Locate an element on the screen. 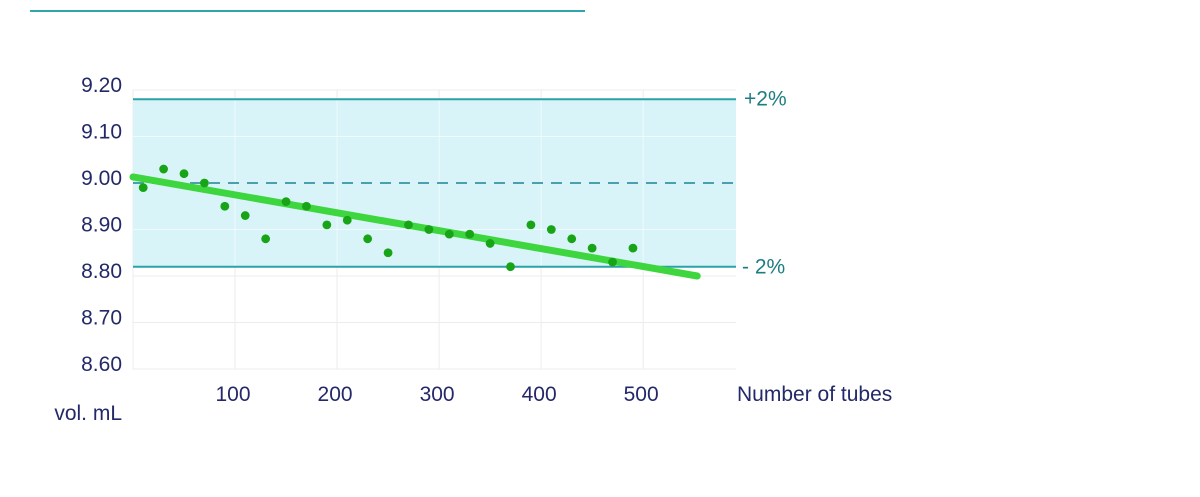 This screenshot has height=497, width=1200. lower-limit-label: - 2% is located at coordinates (763, 267).